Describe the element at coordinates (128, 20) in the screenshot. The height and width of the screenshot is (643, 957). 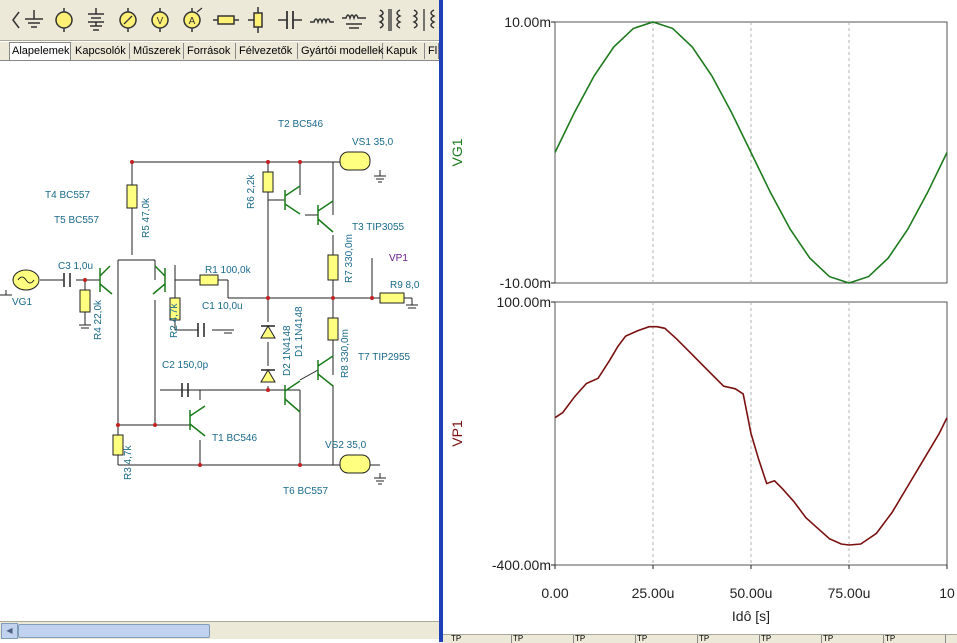
I see `voltmeter-icon` at that location.